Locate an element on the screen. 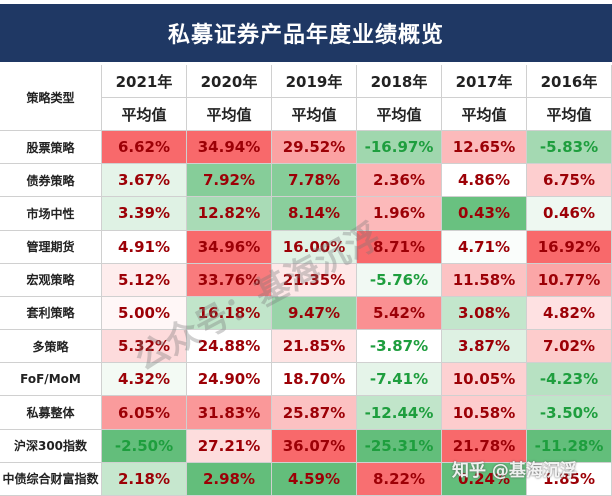  row-label: 债券策略 is located at coordinates (51, 181).